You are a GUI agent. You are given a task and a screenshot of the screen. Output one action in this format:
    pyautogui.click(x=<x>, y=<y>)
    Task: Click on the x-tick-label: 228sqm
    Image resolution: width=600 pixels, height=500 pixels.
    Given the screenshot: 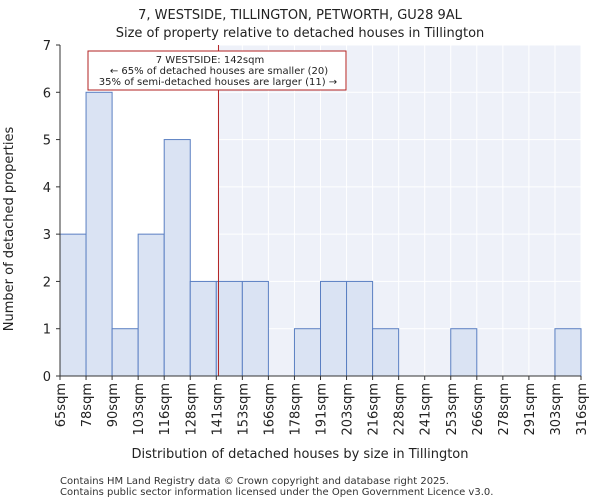 What is the action you would take?
    pyautogui.click(x=400, y=409)
    